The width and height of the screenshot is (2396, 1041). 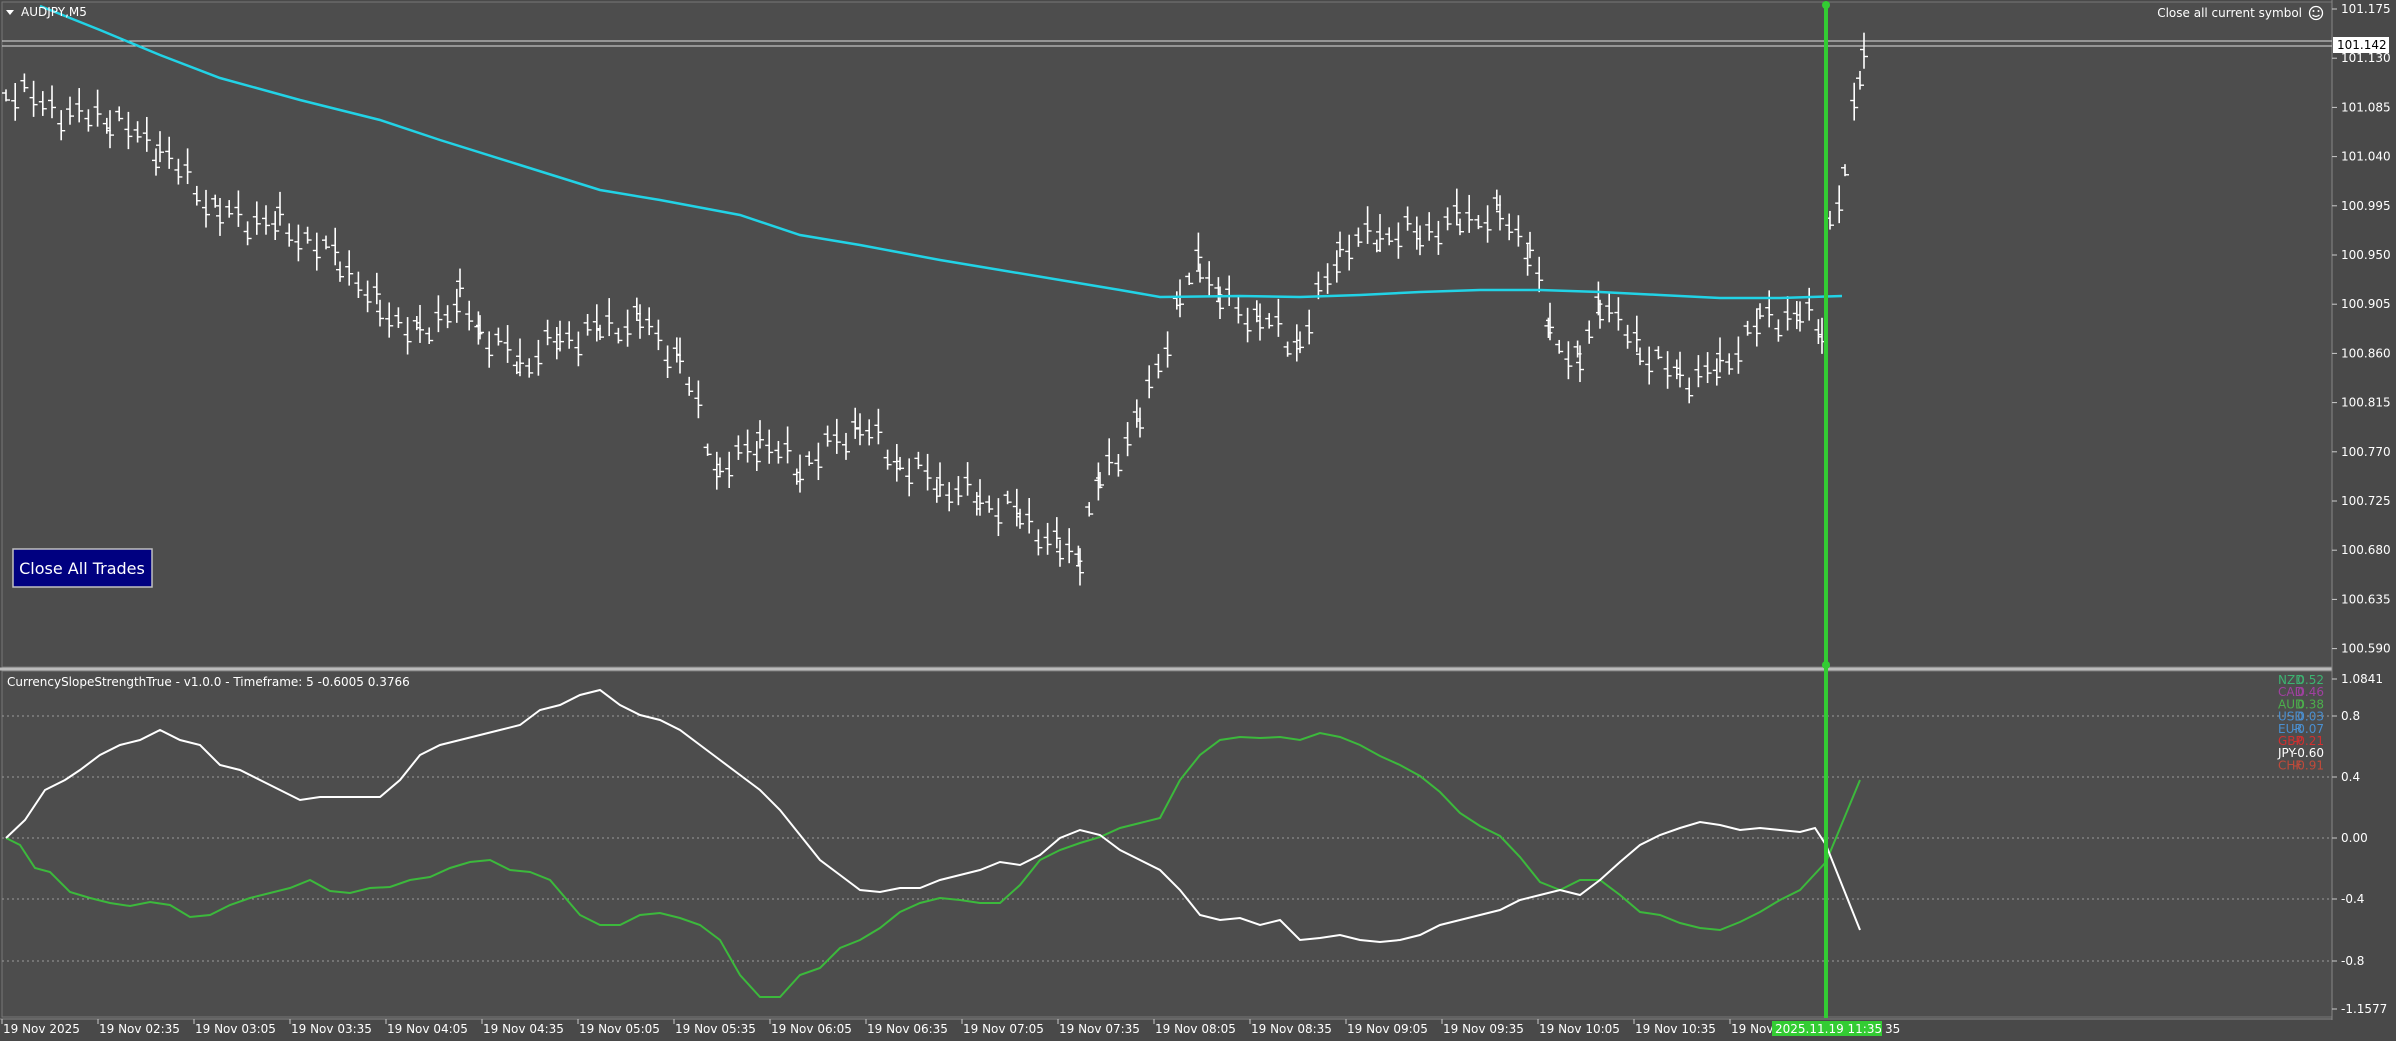 What do you see at coordinates (2290, 729) in the screenshot?
I see `legend-currency-name: EUR` at bounding box center [2290, 729].